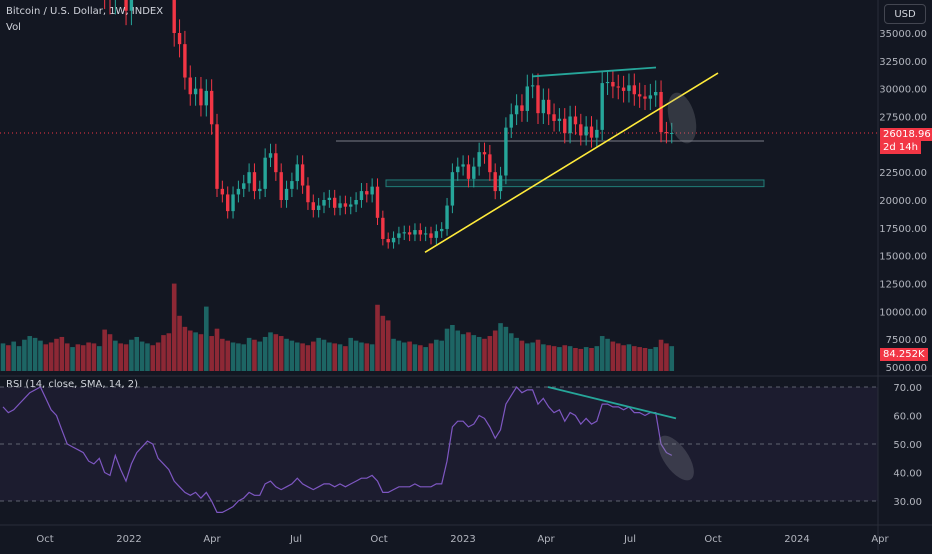 The height and width of the screenshot is (554, 932). I want to click on rsi-axis-label: 70.00, so click(907, 388).